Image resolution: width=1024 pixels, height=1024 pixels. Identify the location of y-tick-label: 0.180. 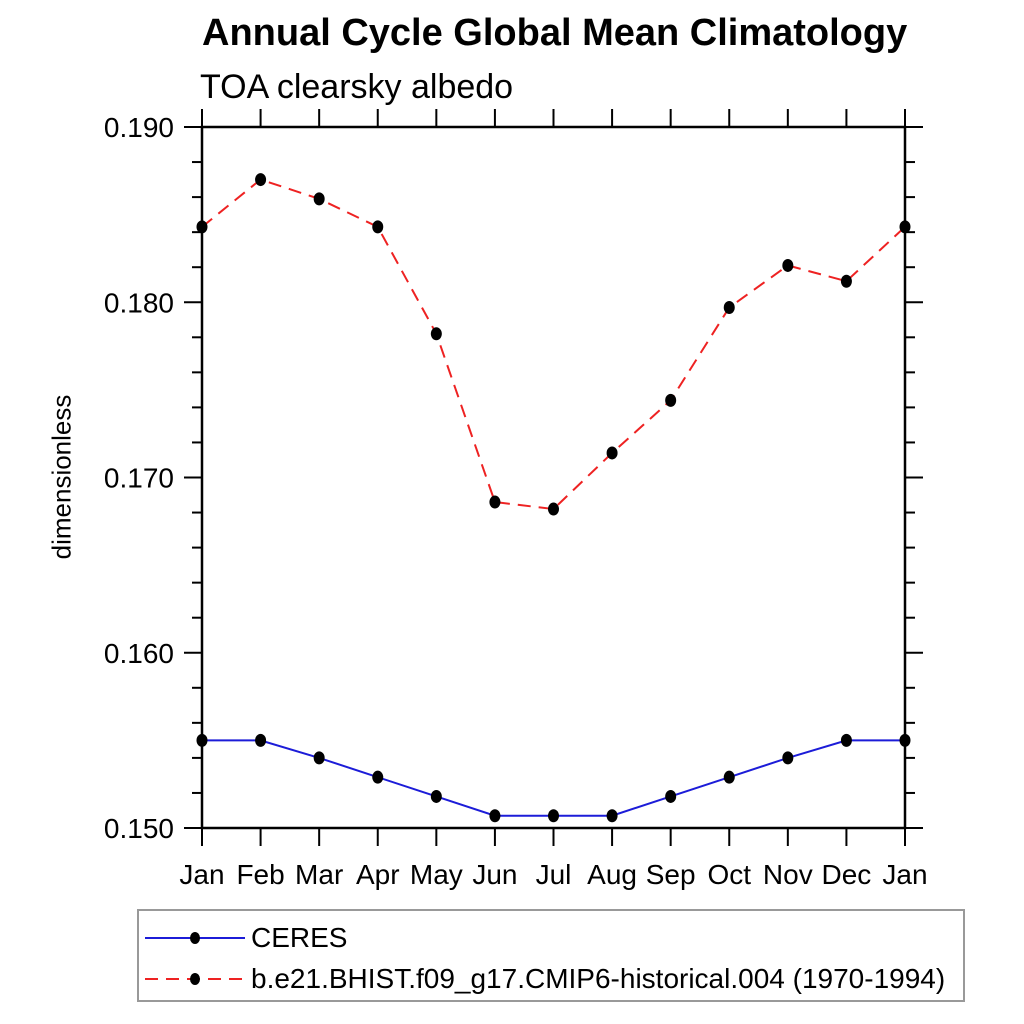
(139, 302).